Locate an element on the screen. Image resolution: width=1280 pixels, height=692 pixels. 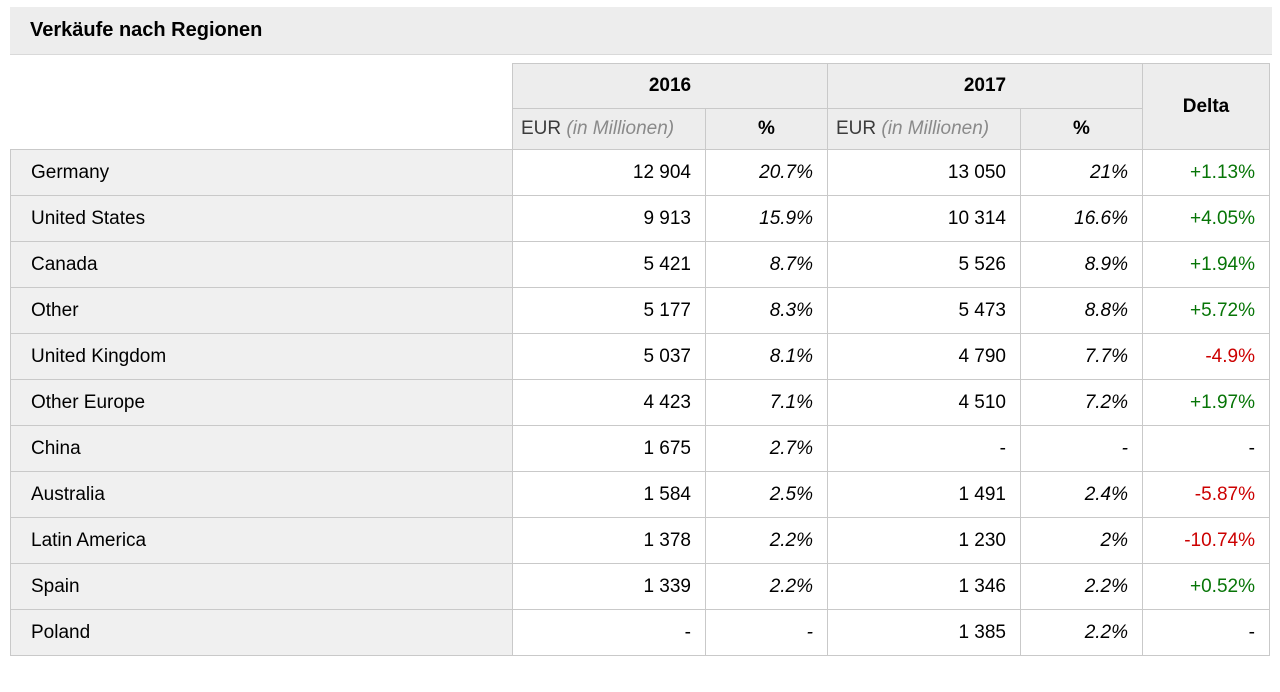
table-row: China 1 675 2.7% - - - is located at coordinates (640, 448).